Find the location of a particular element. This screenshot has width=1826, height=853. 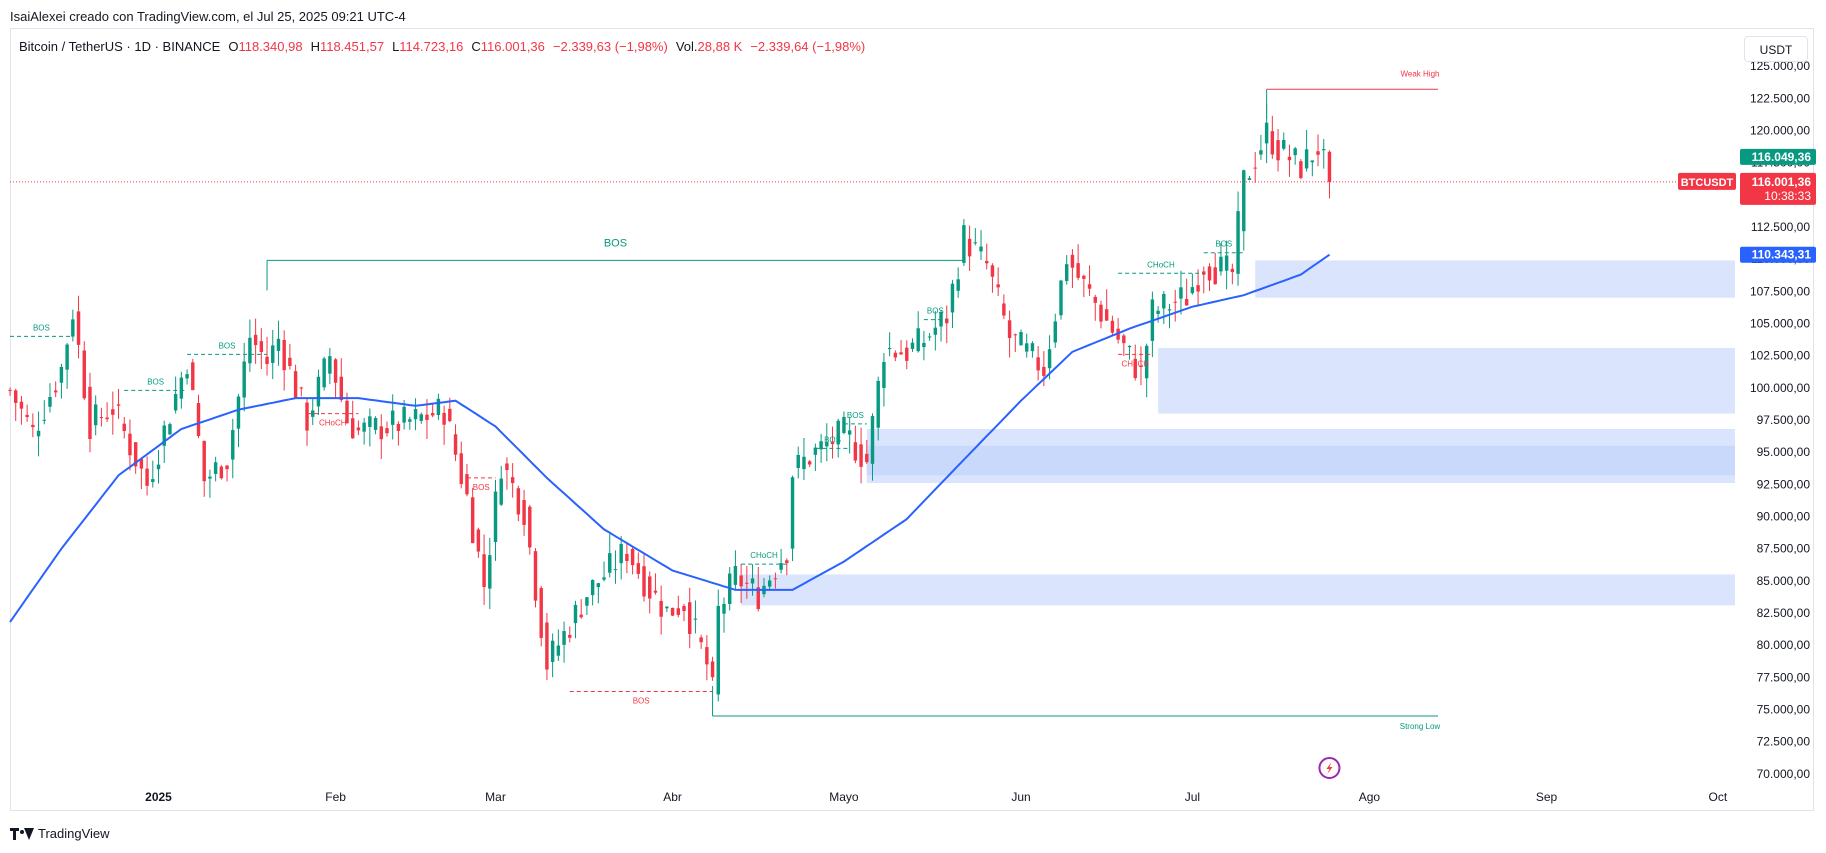

x-tick-label: Mar is located at coordinates (495, 797).